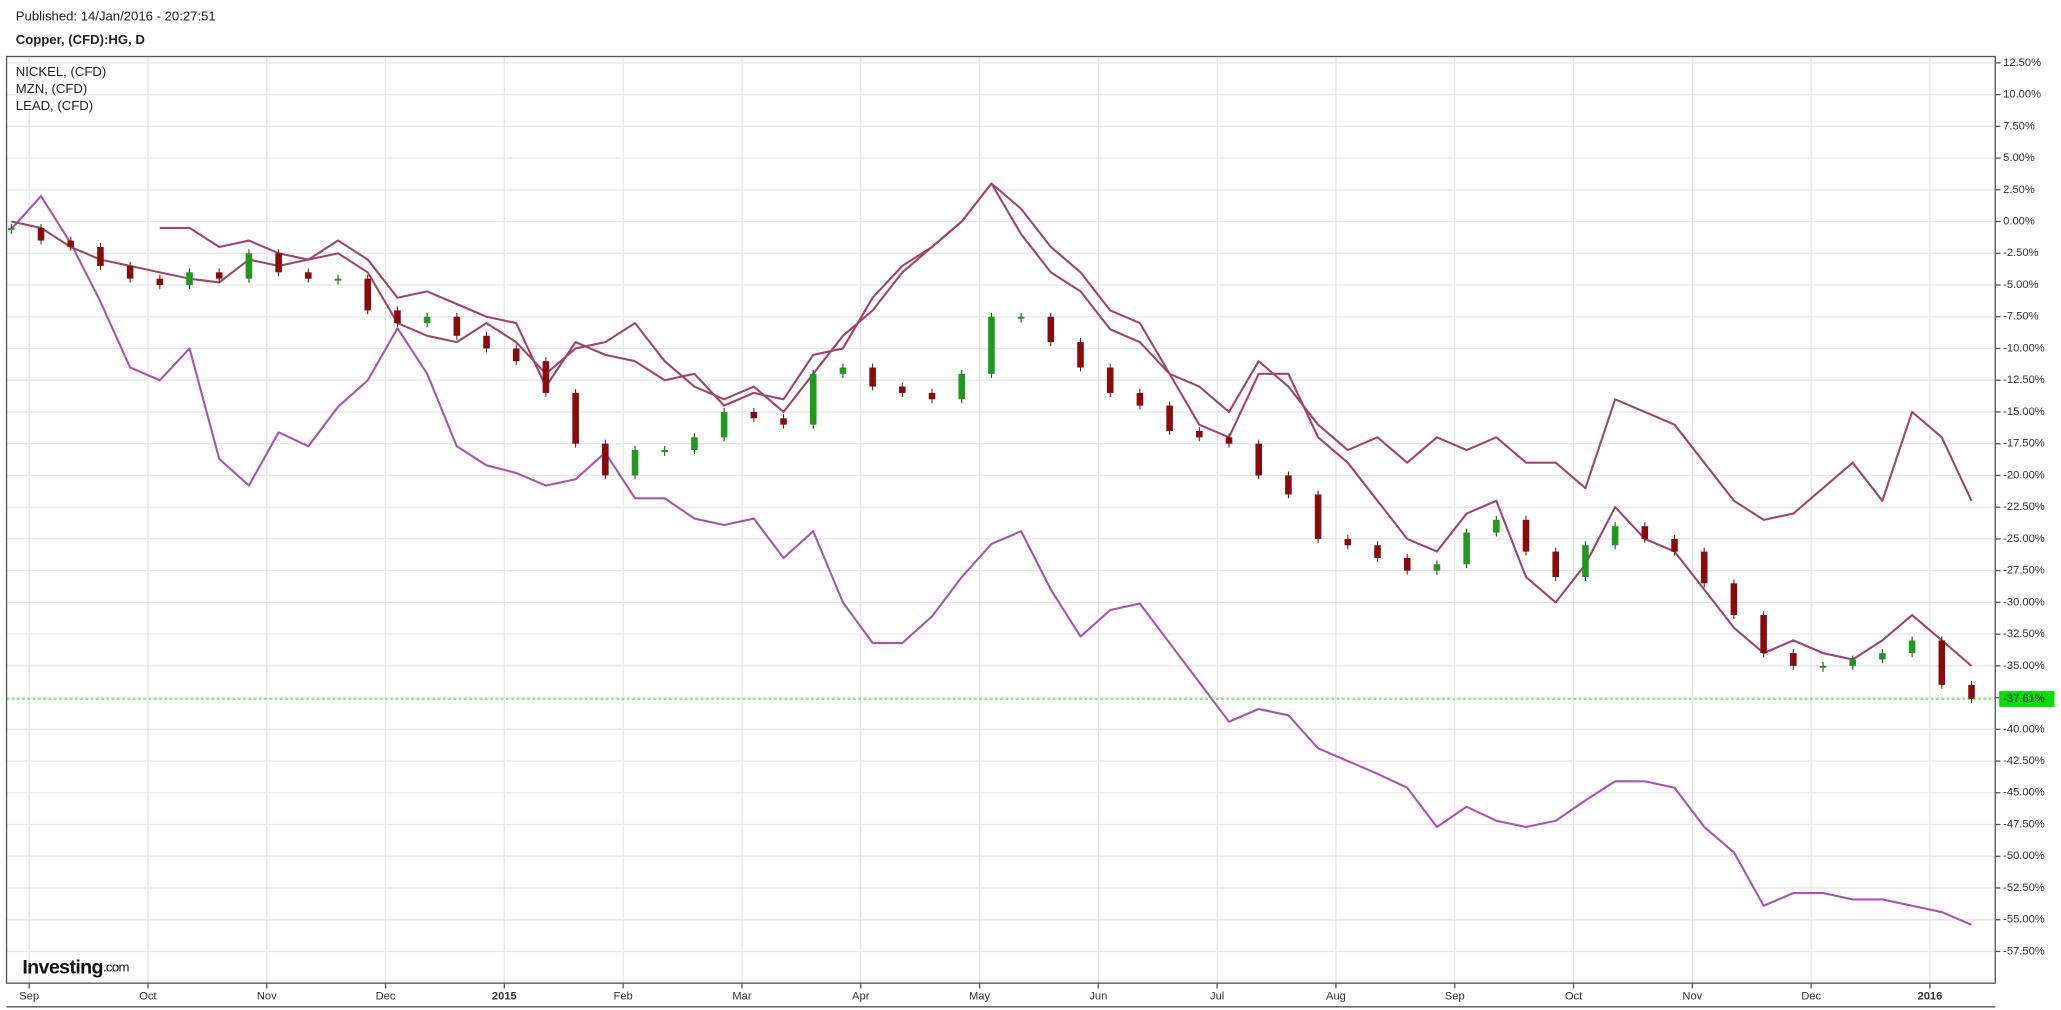  What do you see at coordinates (80, 39) in the screenshot?
I see `chart-title: Copper, (CFD):HG, D` at bounding box center [80, 39].